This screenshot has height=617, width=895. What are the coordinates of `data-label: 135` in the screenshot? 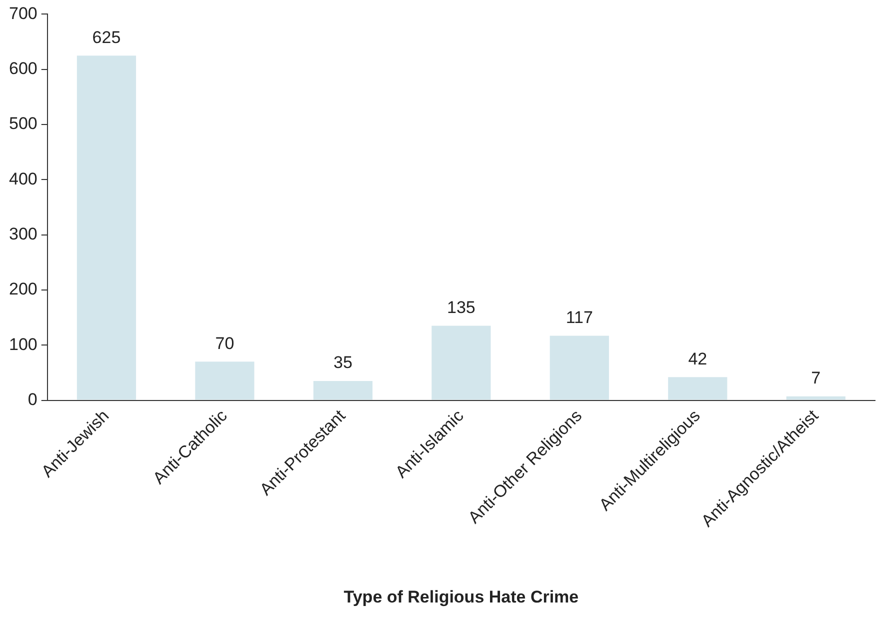 It's located at (461, 307).